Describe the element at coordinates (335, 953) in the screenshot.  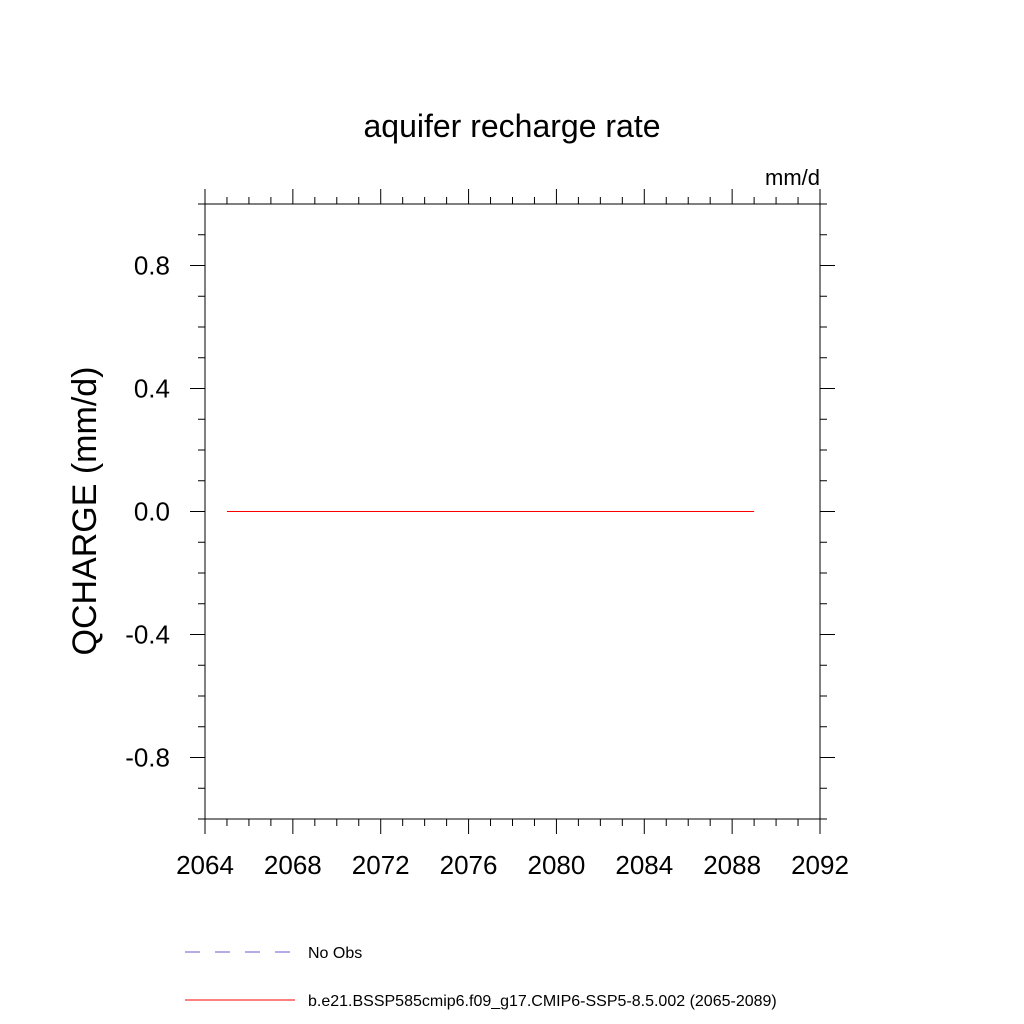
I see `legend-label: No Obs` at that location.